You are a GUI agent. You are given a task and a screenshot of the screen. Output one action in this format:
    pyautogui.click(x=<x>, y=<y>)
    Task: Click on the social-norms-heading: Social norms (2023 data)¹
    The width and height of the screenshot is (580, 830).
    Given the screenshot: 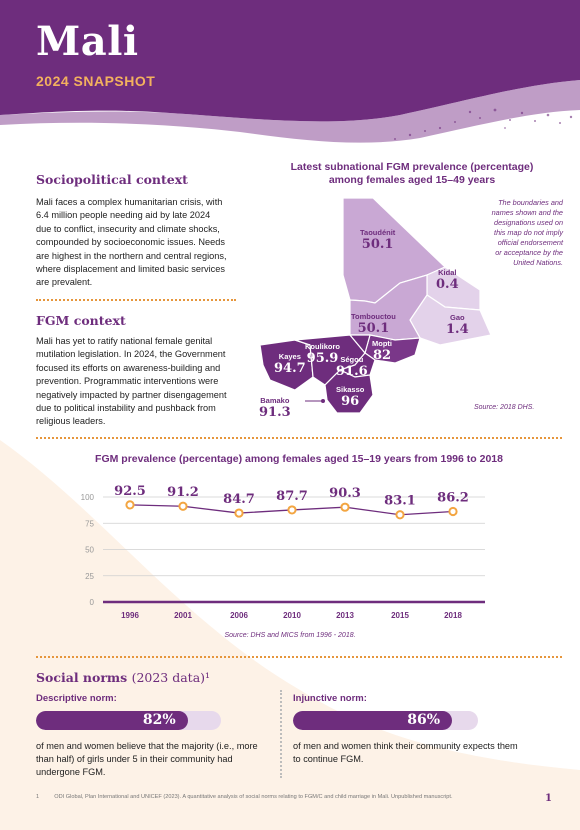 What is the action you would take?
    pyautogui.click(x=123, y=677)
    